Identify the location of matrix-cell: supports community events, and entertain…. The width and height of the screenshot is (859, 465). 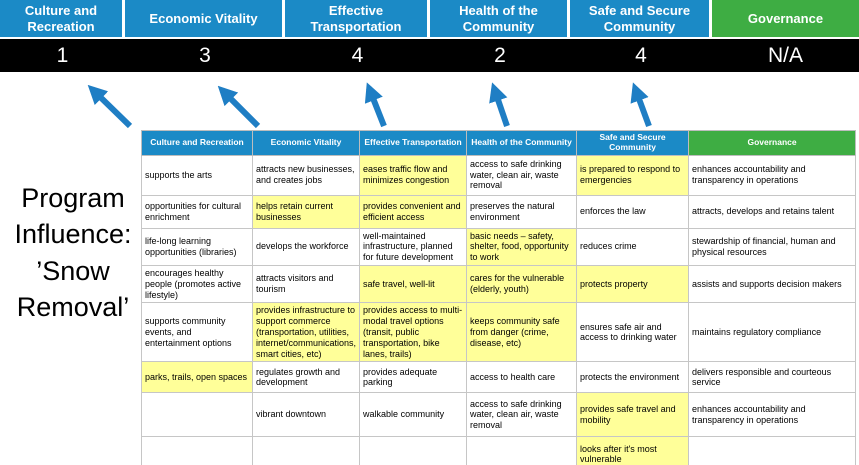
(197, 332).